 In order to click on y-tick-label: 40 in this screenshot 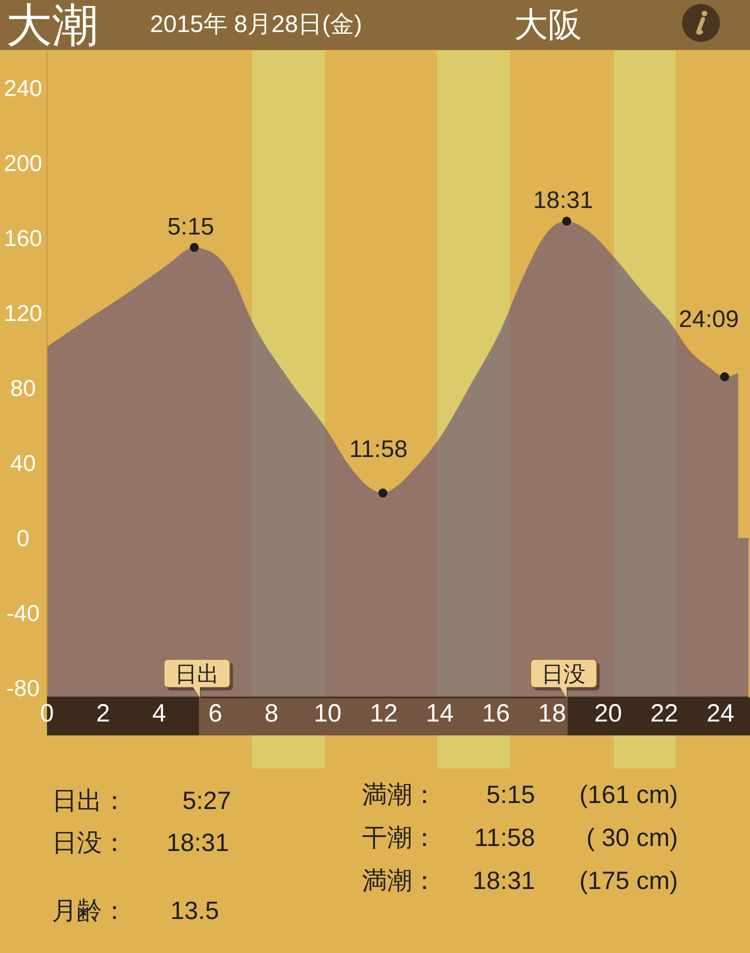, I will do `click(23, 463)`.